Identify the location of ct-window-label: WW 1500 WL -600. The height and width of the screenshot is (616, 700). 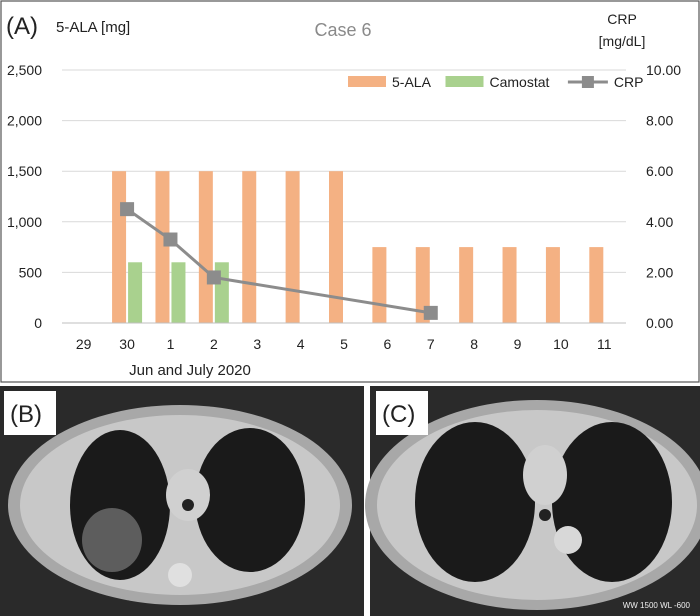
(657, 605).